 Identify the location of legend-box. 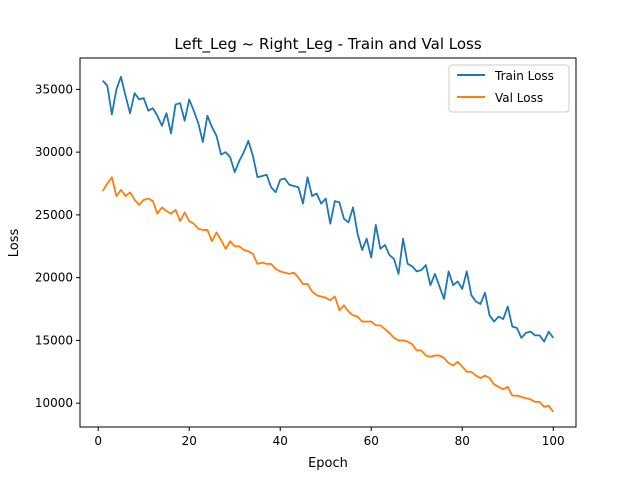
(509, 88).